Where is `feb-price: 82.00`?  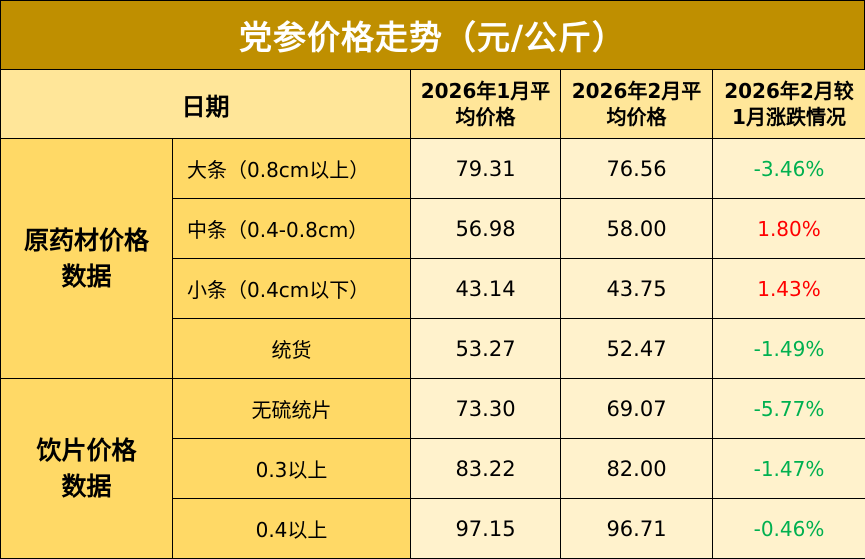 feb-price: 82.00 is located at coordinates (637, 469).